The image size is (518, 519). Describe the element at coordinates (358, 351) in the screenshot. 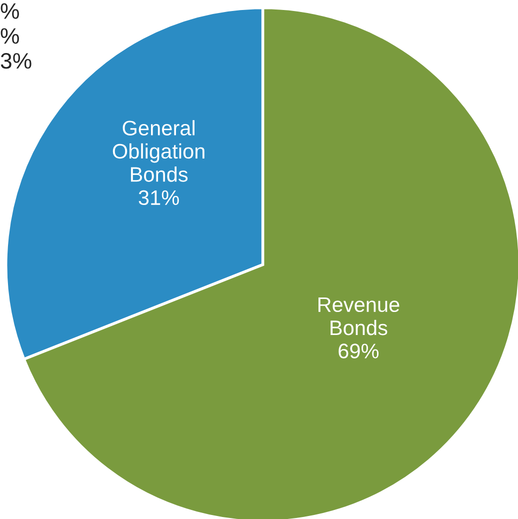

I see `data-label: 69%` at that location.